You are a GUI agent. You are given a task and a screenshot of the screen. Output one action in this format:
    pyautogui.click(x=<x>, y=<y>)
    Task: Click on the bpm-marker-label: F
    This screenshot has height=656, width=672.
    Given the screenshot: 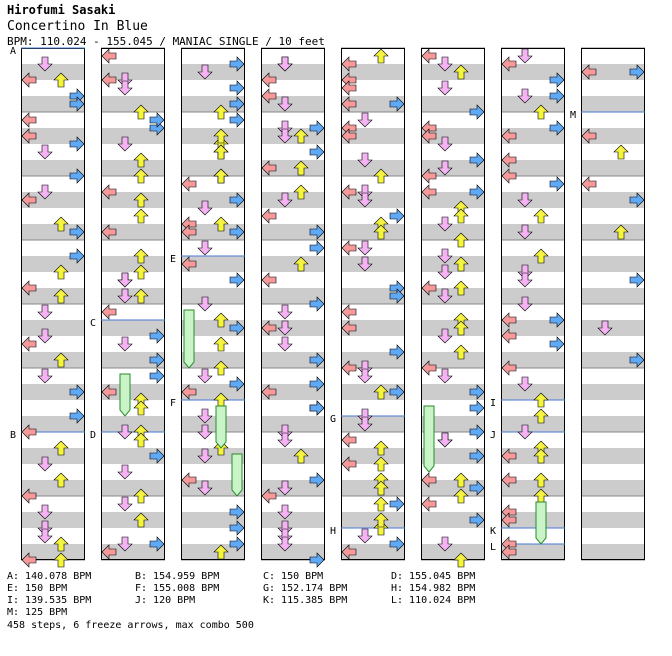 What is the action you would take?
    pyautogui.click(x=173, y=403)
    